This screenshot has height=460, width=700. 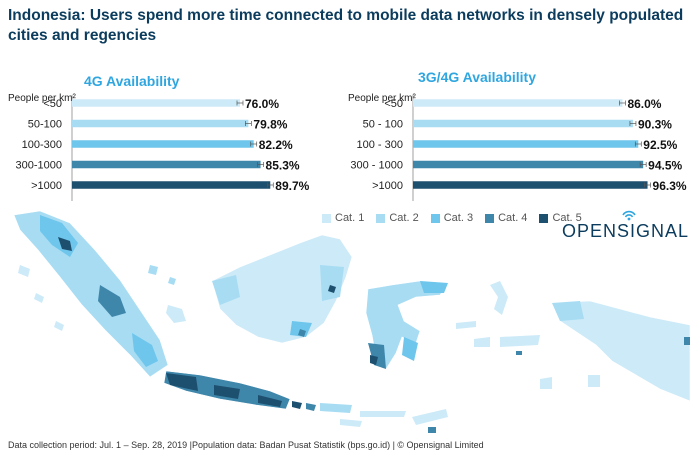 I want to click on data-label: 86.0%, so click(x=644, y=104).